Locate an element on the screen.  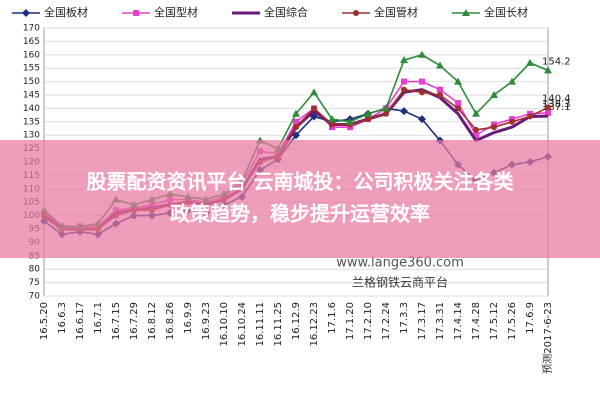
x-tick-label: 17.2.24 is located at coordinates (386, 321).